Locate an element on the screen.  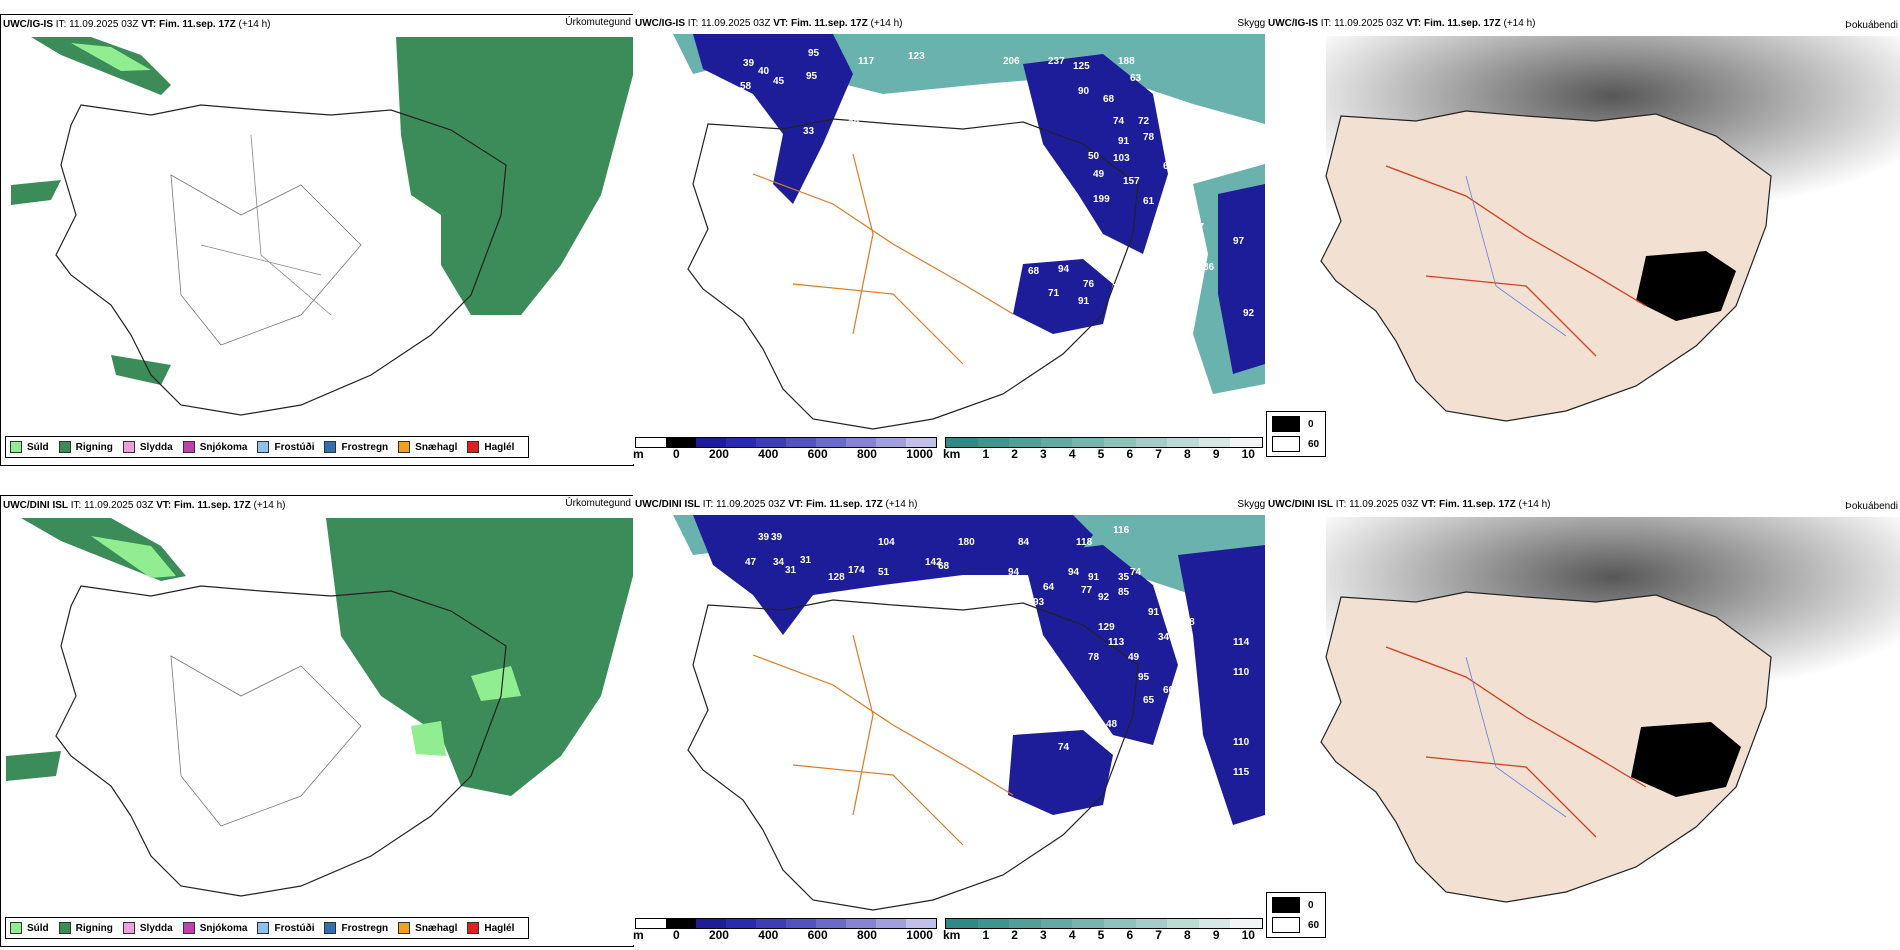
cloud-base-label: 114 is located at coordinates (1241, 642).